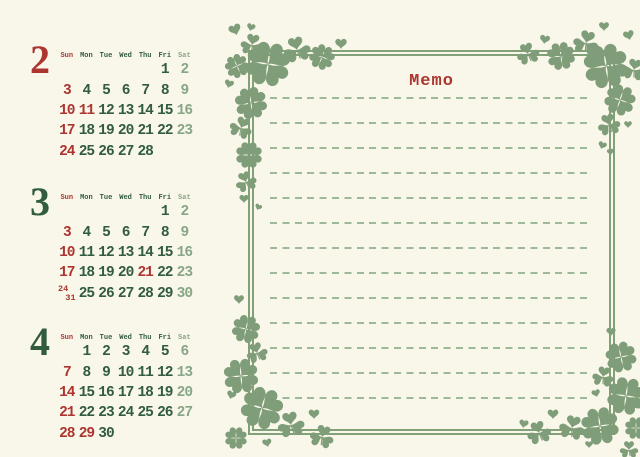 The height and width of the screenshot is (457, 640). What do you see at coordinates (145, 372) in the screenshot?
I see `day-cell: 11` at bounding box center [145, 372].